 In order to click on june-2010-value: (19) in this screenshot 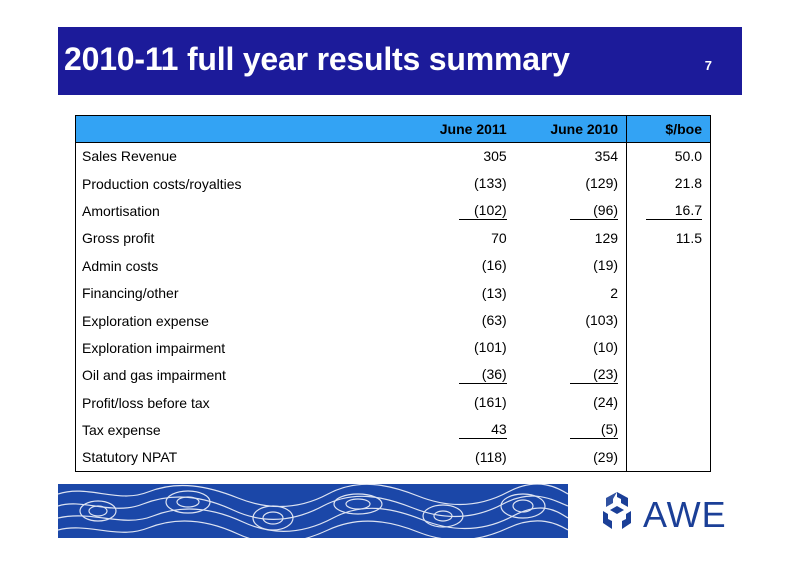, I will do `click(606, 265)`.